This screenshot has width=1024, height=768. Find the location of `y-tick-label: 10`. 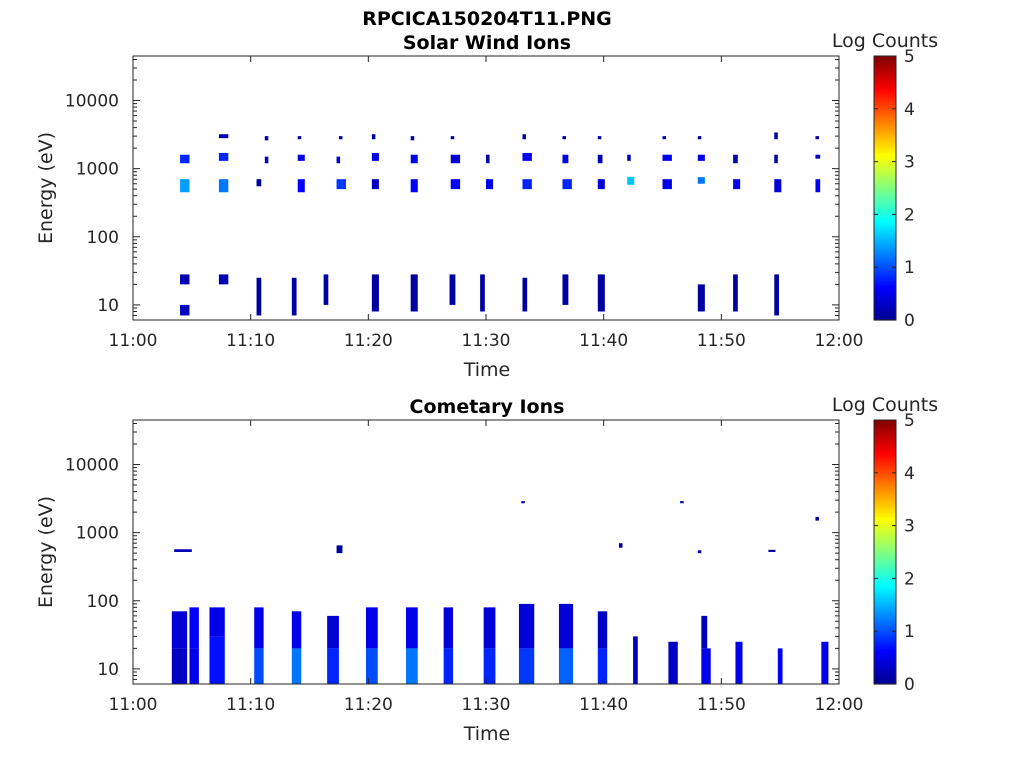

y-tick-label: 10 is located at coordinates (108, 306).